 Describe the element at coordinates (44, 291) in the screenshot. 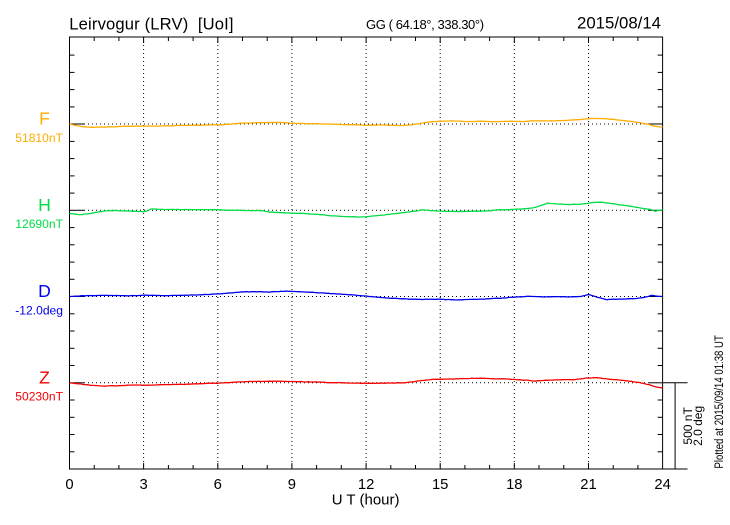

I see `svg-text: D` at that location.